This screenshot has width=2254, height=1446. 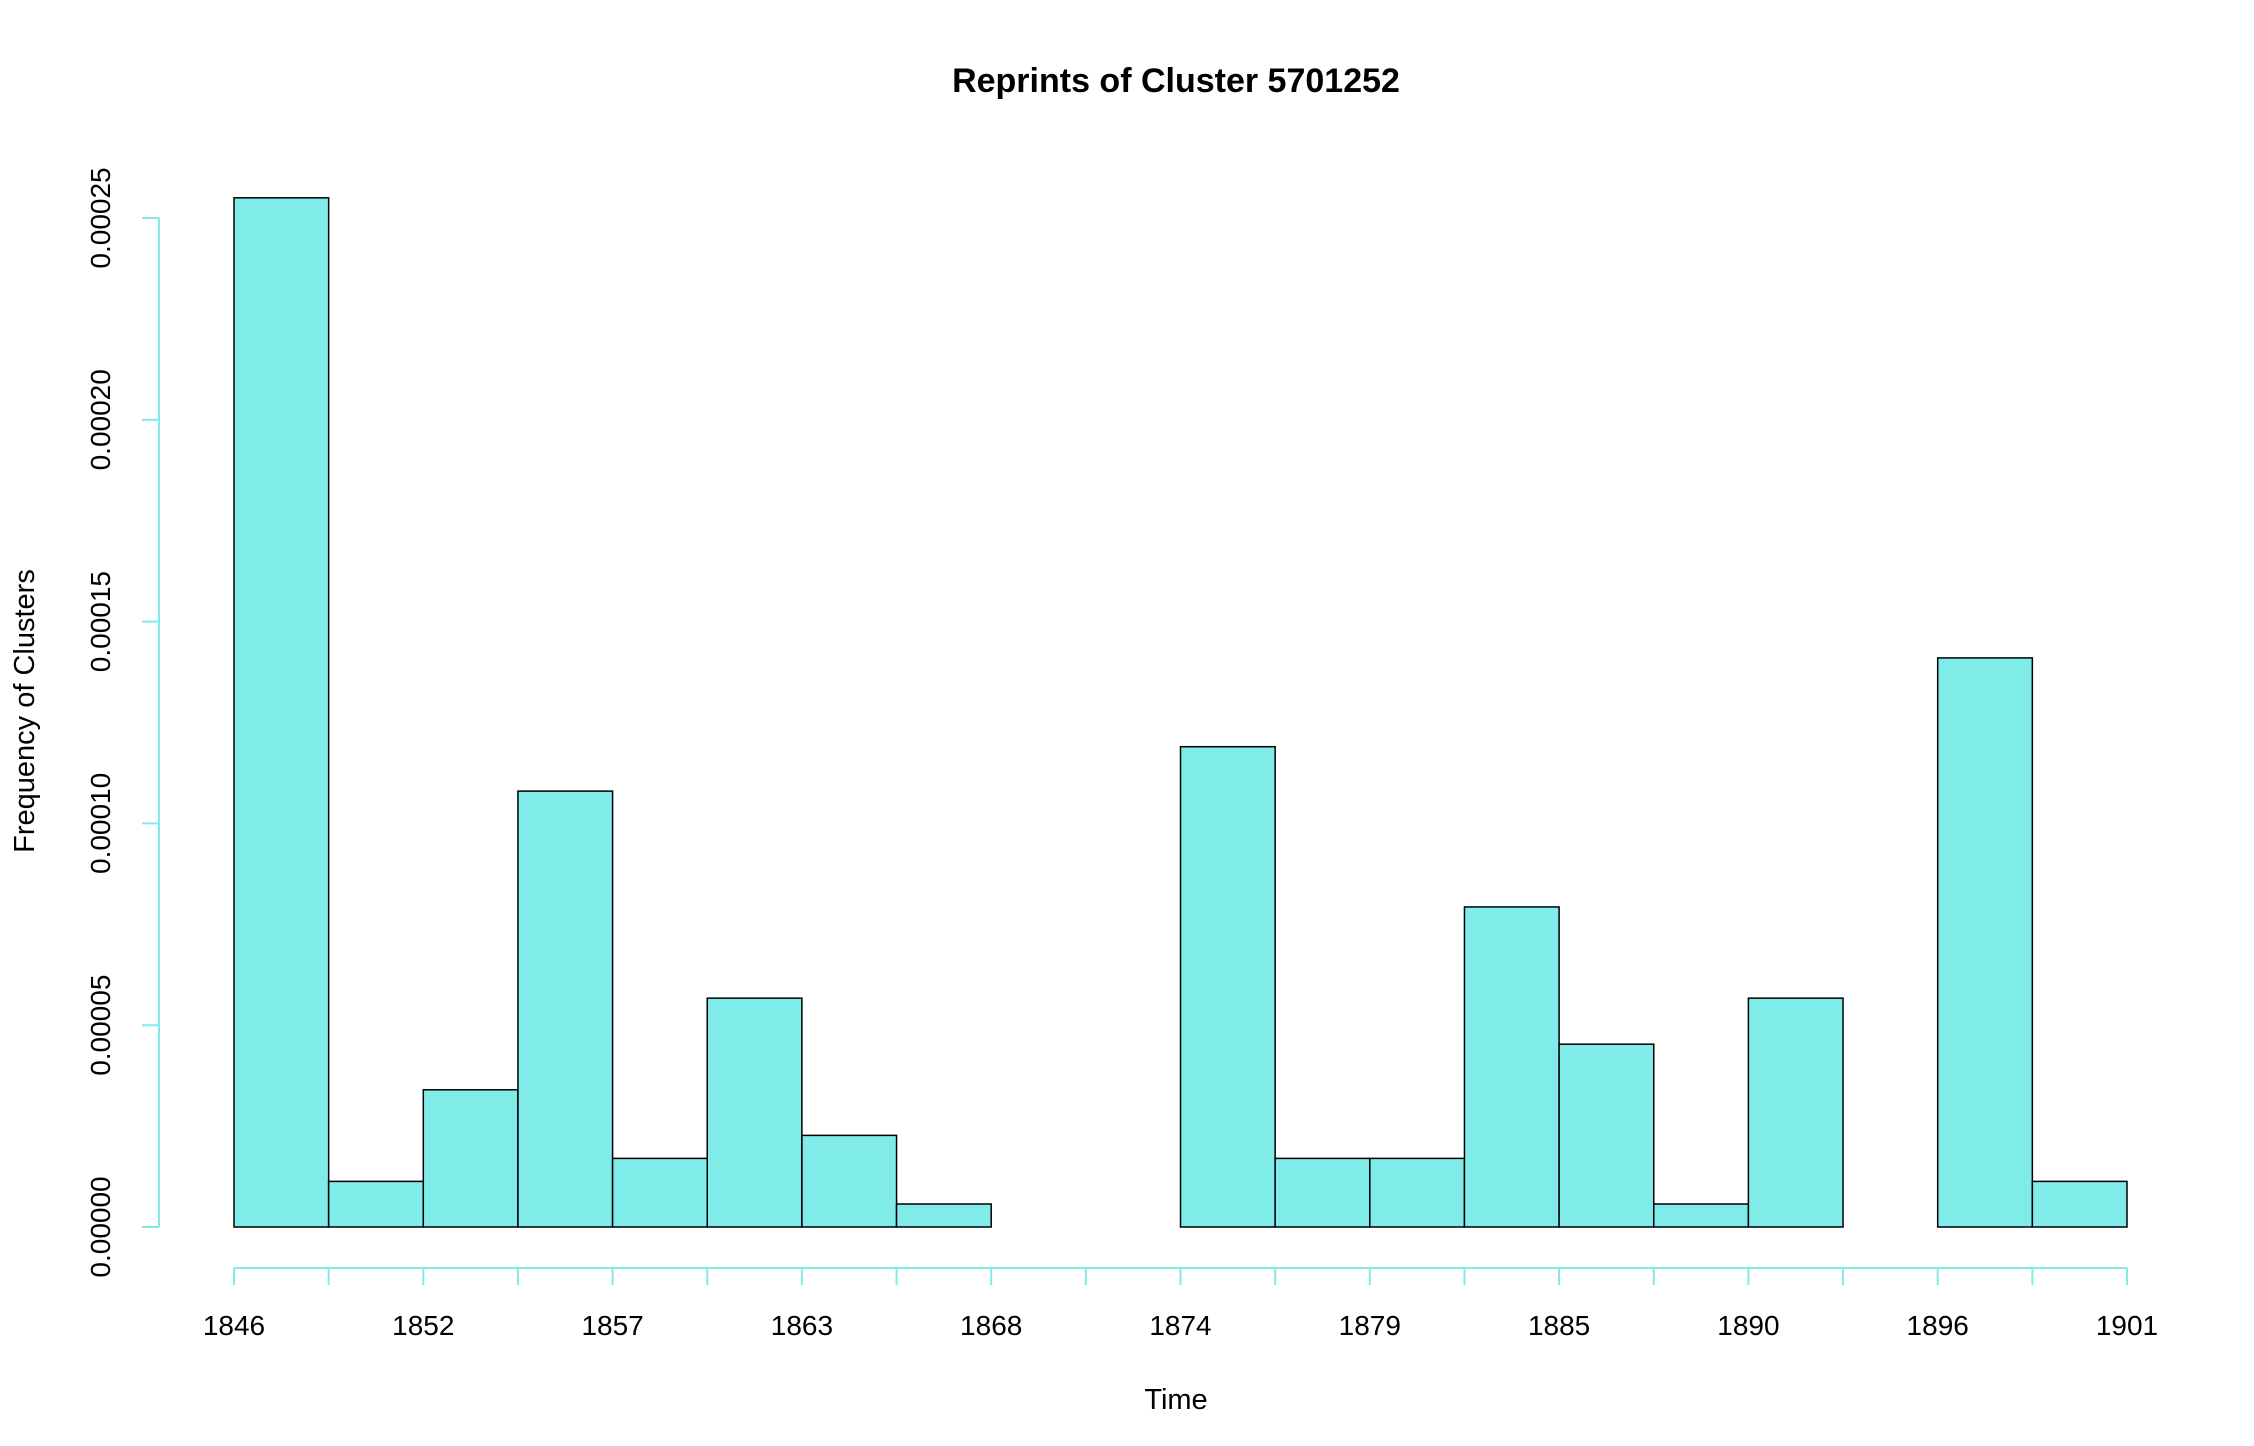 I want to click on x-tick-label: 1846, so click(x=234, y=1325).